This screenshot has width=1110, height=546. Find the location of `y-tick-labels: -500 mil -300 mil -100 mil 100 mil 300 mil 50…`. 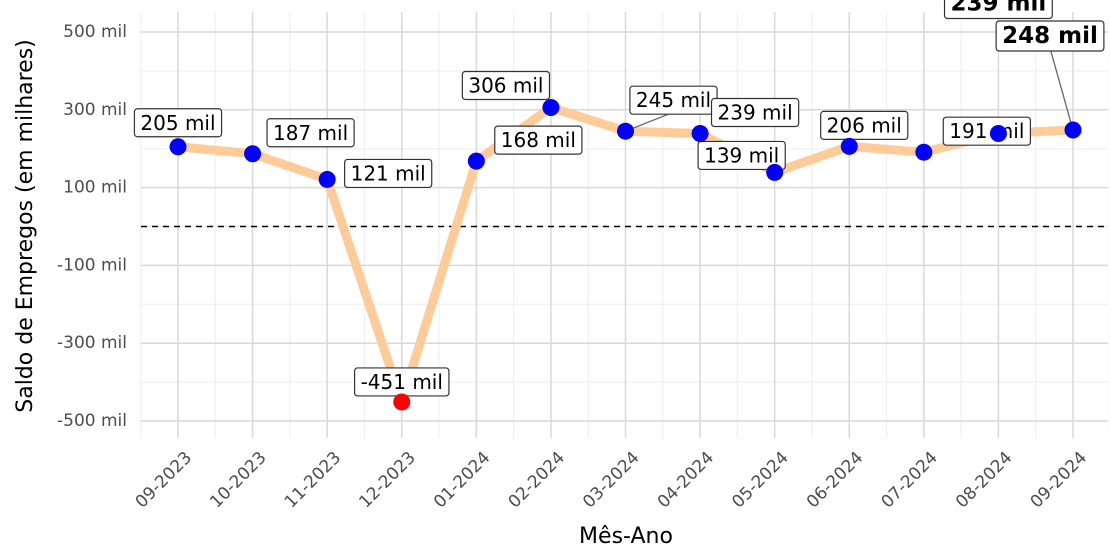

y-tick-labels: -500 mil -300 mil -100 mil 100 mil 300 mil 50… is located at coordinates (92, 226).